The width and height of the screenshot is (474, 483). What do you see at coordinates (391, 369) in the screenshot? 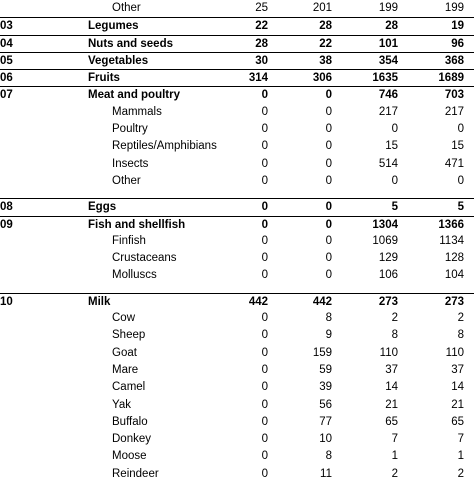
I see `row-value-3: 37` at bounding box center [391, 369].